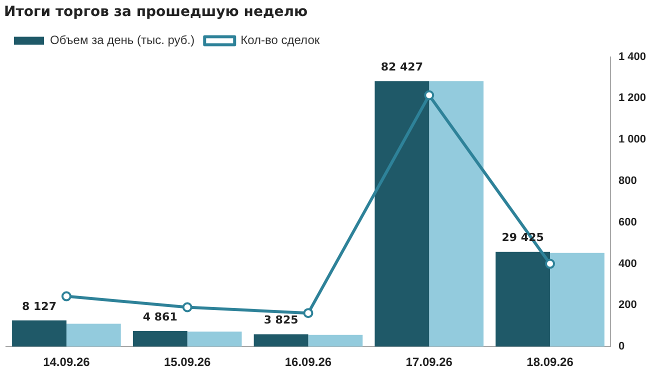 Image resolution: width=657 pixels, height=377 pixels. Describe the element at coordinates (160, 317) in the screenshot. I see `data-label: 4 861` at that location.